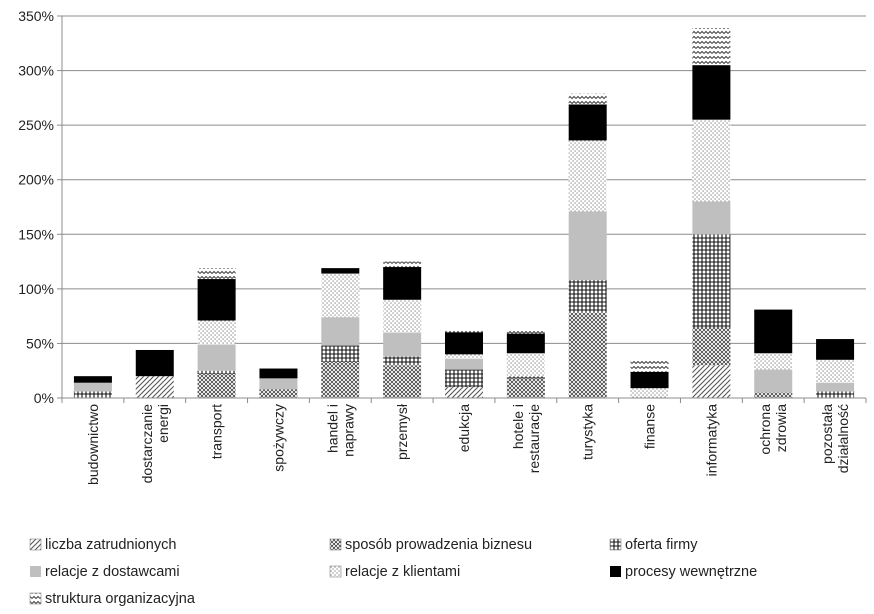 The height and width of the screenshot is (614, 874). Describe the element at coordinates (843, 438) in the screenshot. I see `x-category-label: działalność` at that location.